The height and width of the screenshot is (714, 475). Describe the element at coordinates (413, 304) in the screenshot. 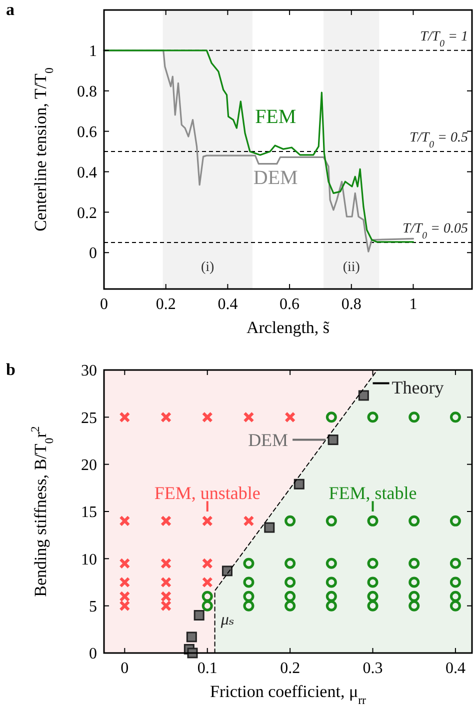

I see `x-tick-label: 1` at that location.